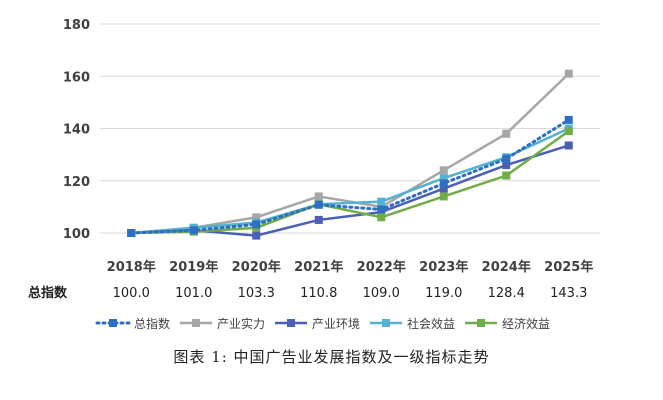  Describe the element at coordinates (256, 267) in the screenshot. I see `x-tick-label: 2020年` at that location.